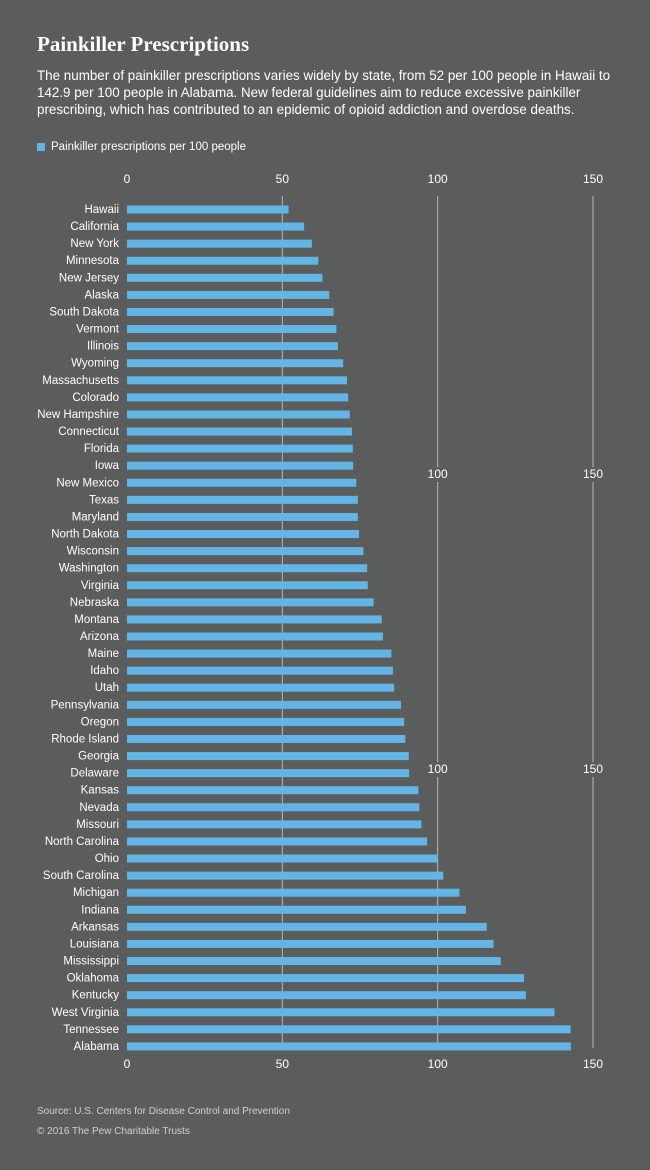 The image size is (650, 1170). I want to click on legend: Painkiller prescriptions per 100 people, so click(141, 147).